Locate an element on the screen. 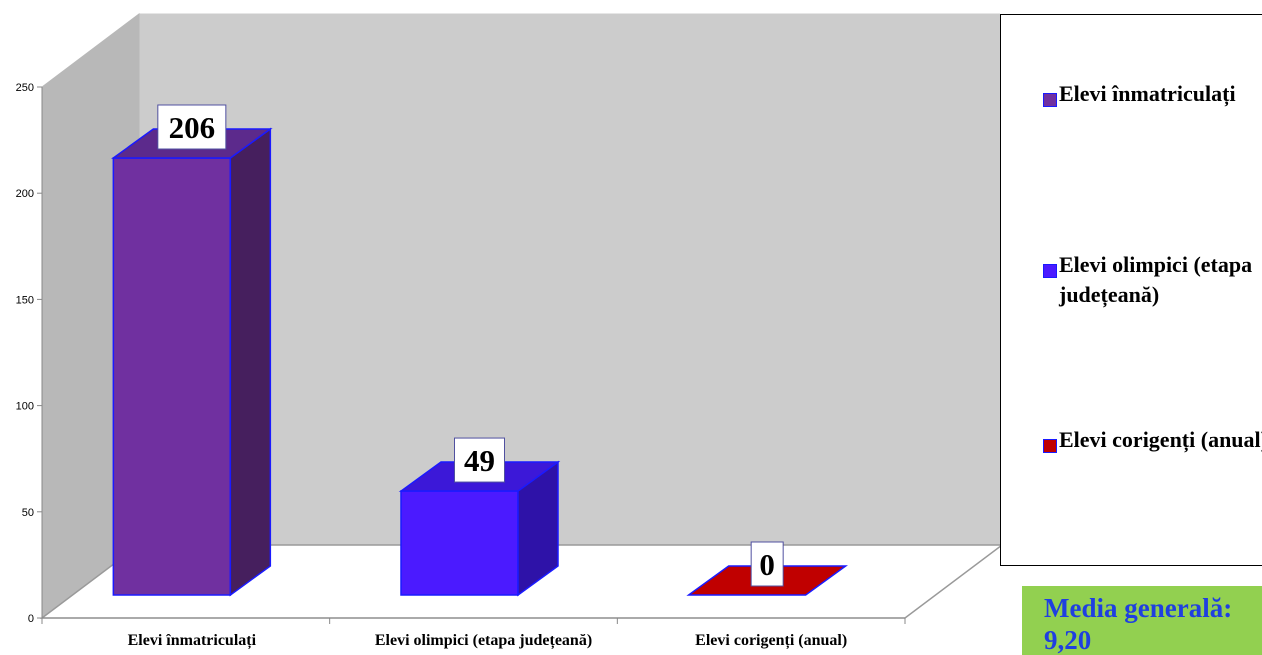 The image size is (1262, 655). data-label: 206 is located at coordinates (192, 127).